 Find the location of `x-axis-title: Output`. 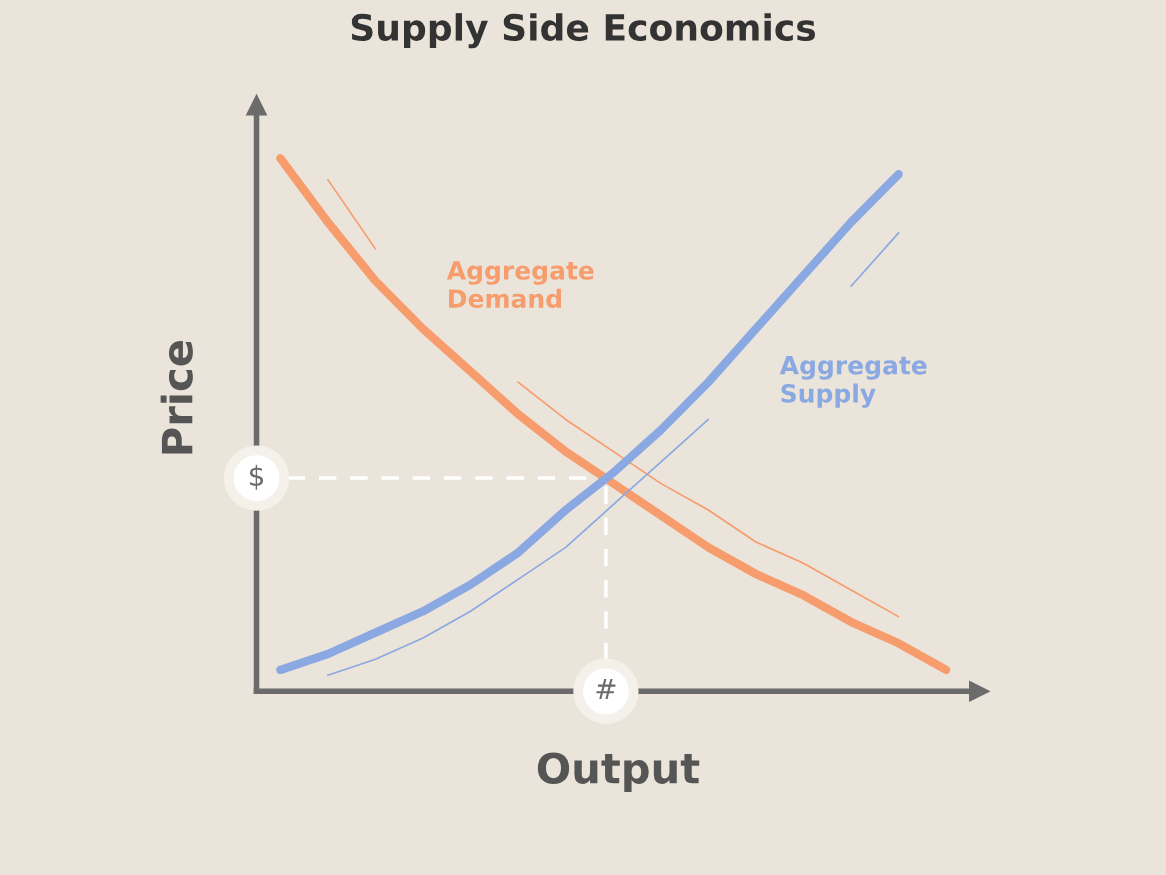

x-axis-title: Output is located at coordinates (618, 772).